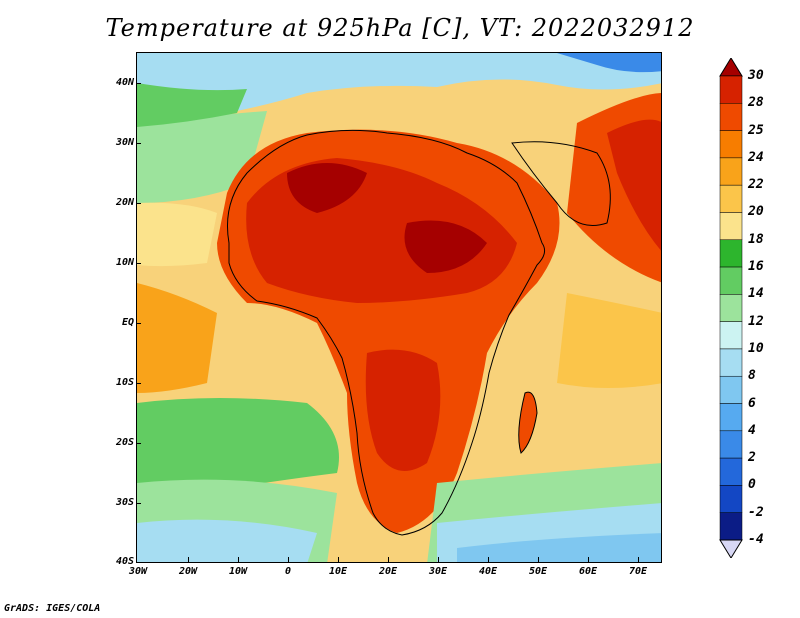 The image size is (800, 618). I want to click on colorbar-label: 24, so click(756, 157).